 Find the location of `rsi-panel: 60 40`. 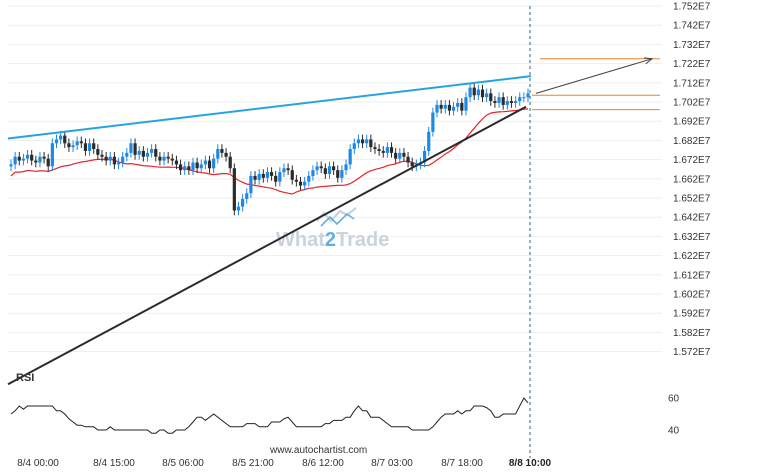

rsi-panel: 60 40 is located at coordinates (345, 415).